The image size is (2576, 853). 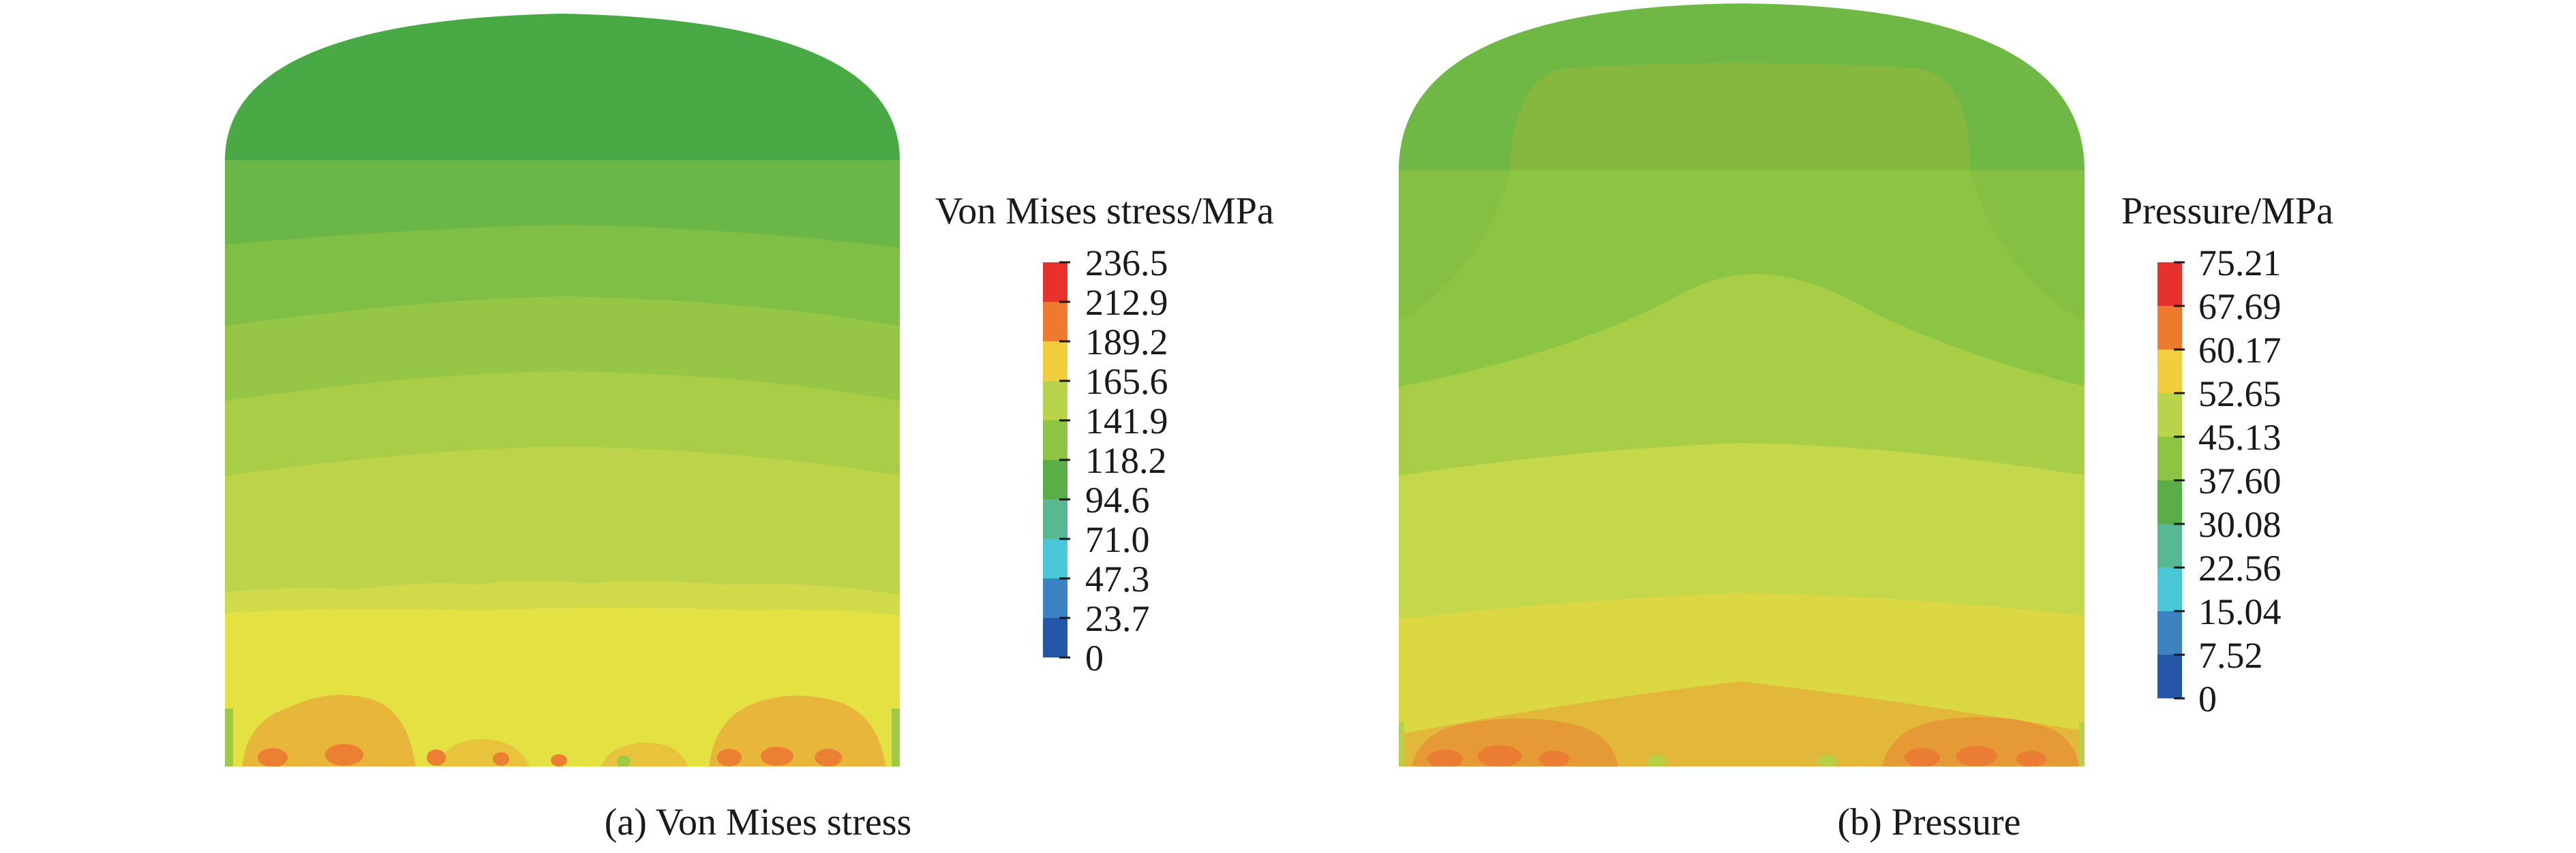 What do you see at coordinates (1094, 659) in the screenshot?
I see `legend-stress-label: 0` at bounding box center [1094, 659].